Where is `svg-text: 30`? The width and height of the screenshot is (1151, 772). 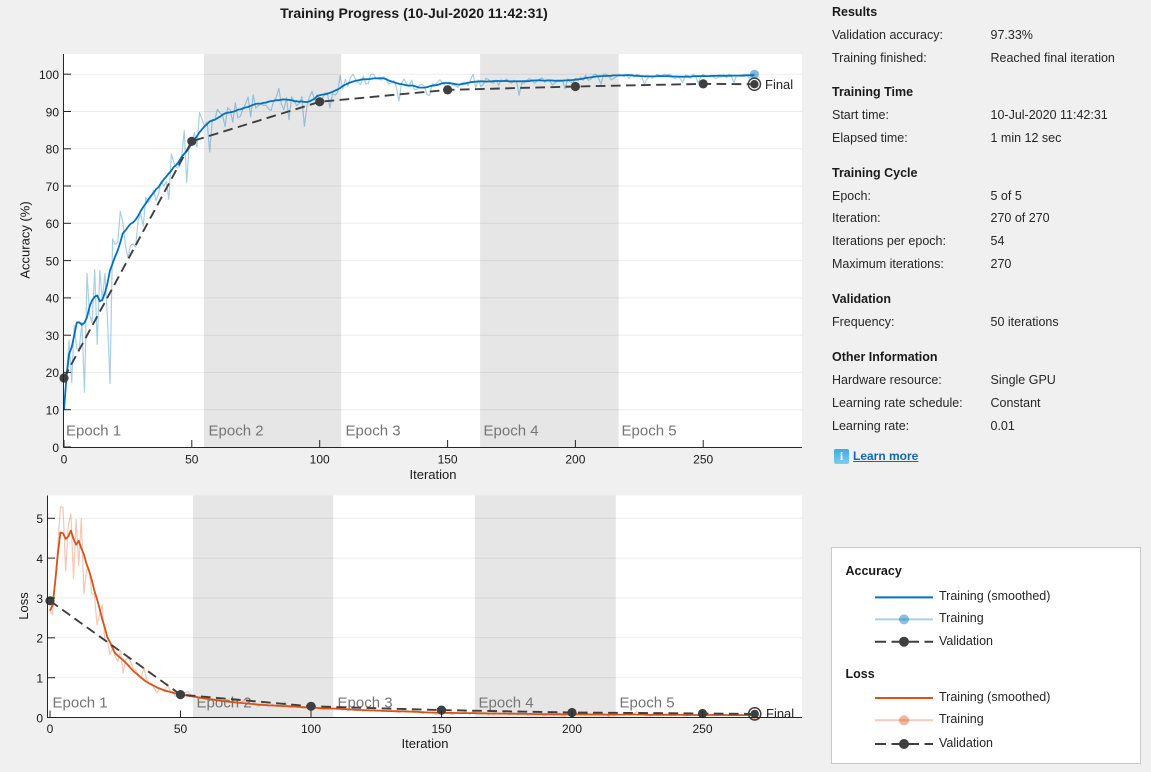
svg-text: 30 is located at coordinates (53, 336).